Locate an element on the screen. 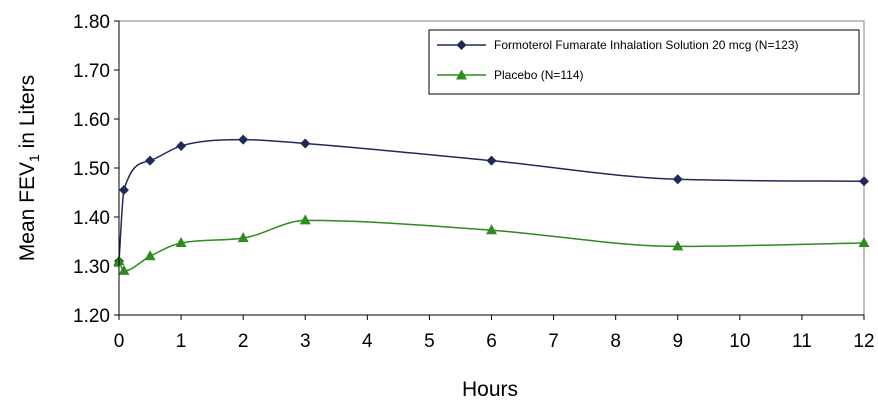  y-tick-label: 1.80 is located at coordinates (91, 22).